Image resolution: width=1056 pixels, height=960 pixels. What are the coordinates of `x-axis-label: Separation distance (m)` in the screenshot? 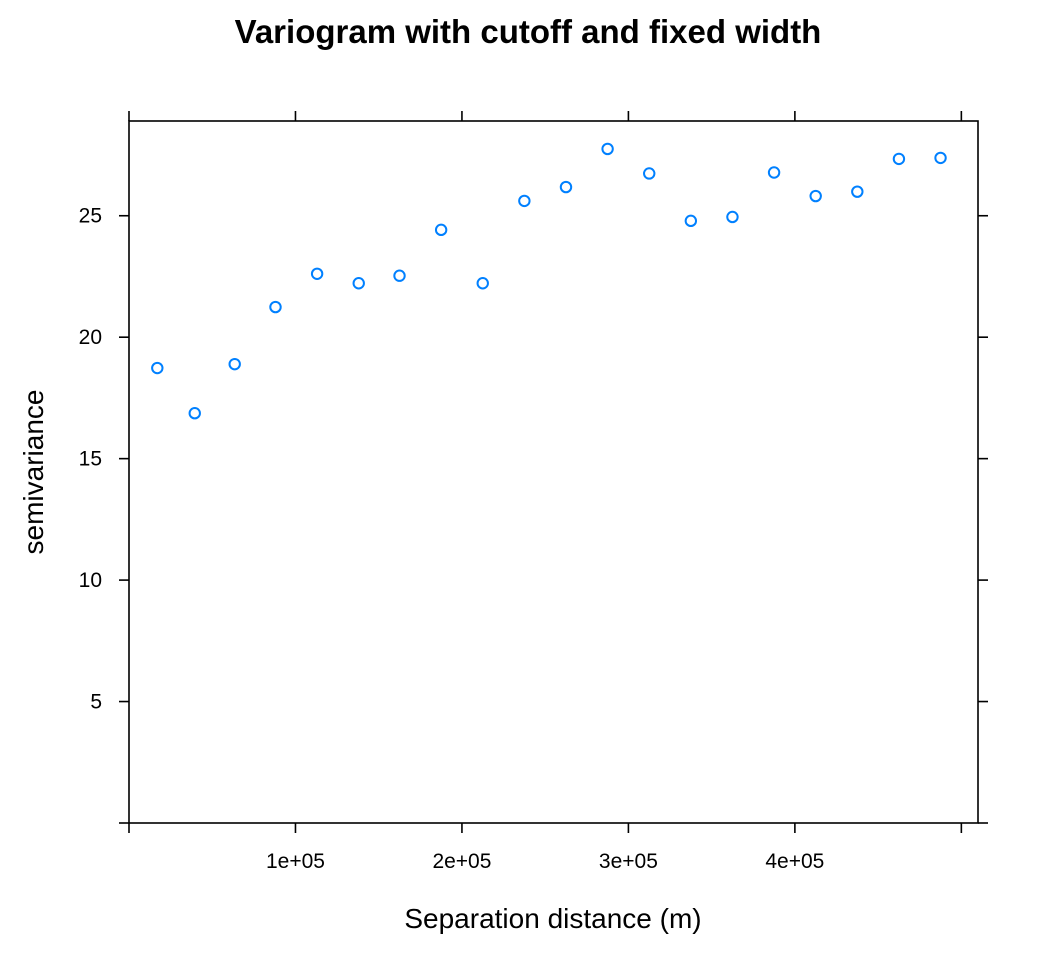 It's located at (552, 918).